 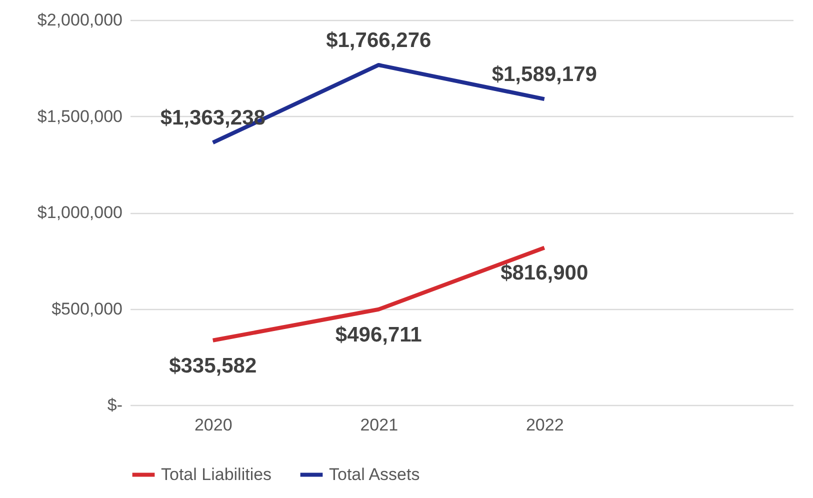 What do you see at coordinates (545, 425) in the screenshot?
I see `x-tick-label: 2022` at bounding box center [545, 425].